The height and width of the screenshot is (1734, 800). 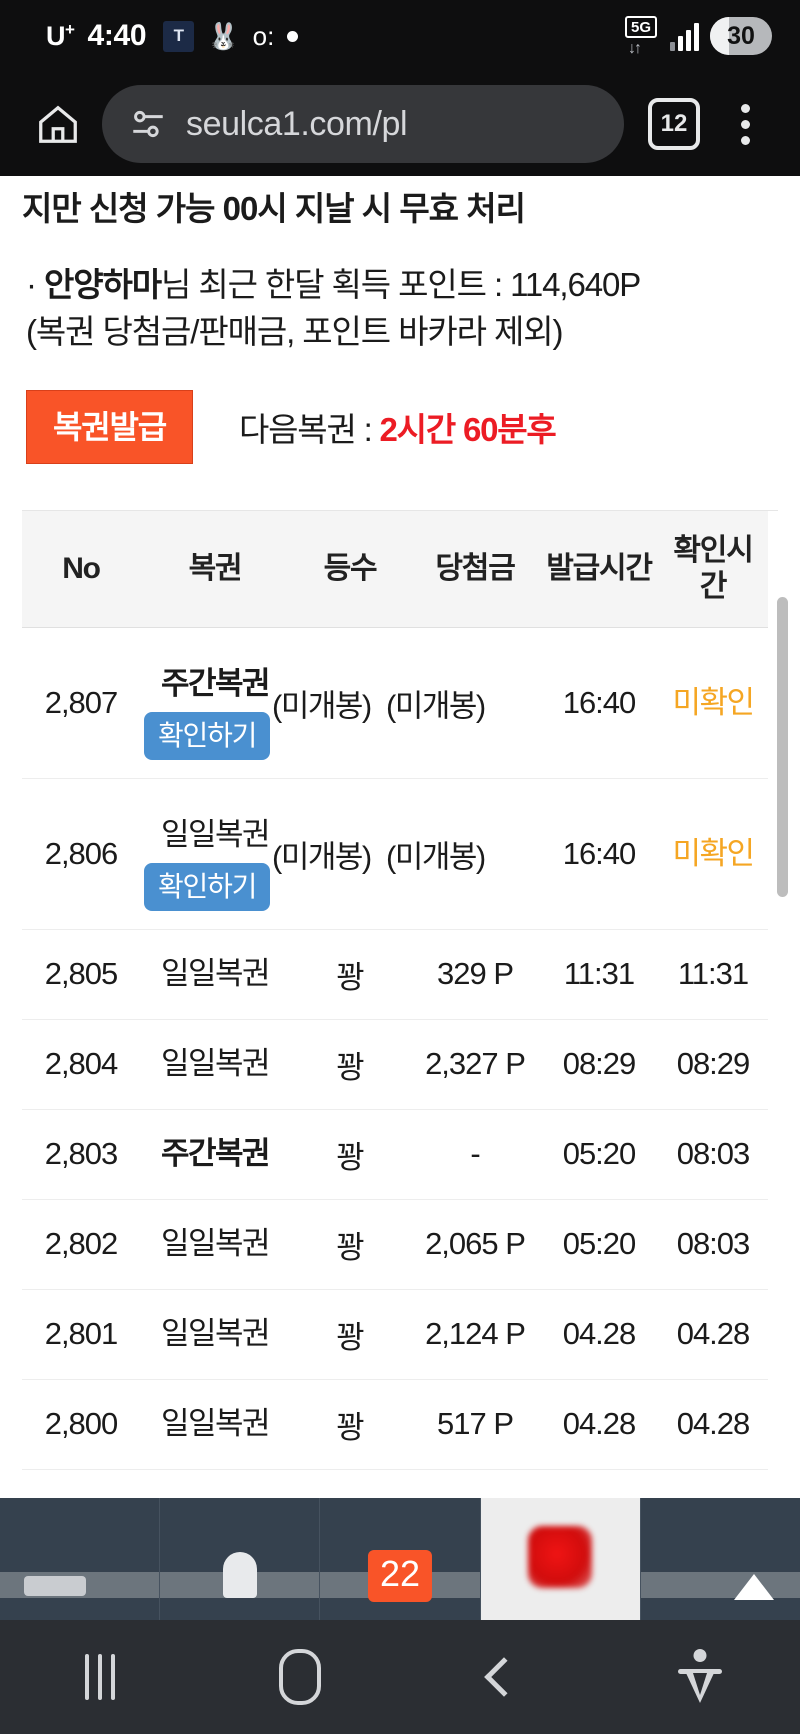 What do you see at coordinates (713, 569) in the screenshot?
I see `header-check-time: 확인시간` at bounding box center [713, 569].